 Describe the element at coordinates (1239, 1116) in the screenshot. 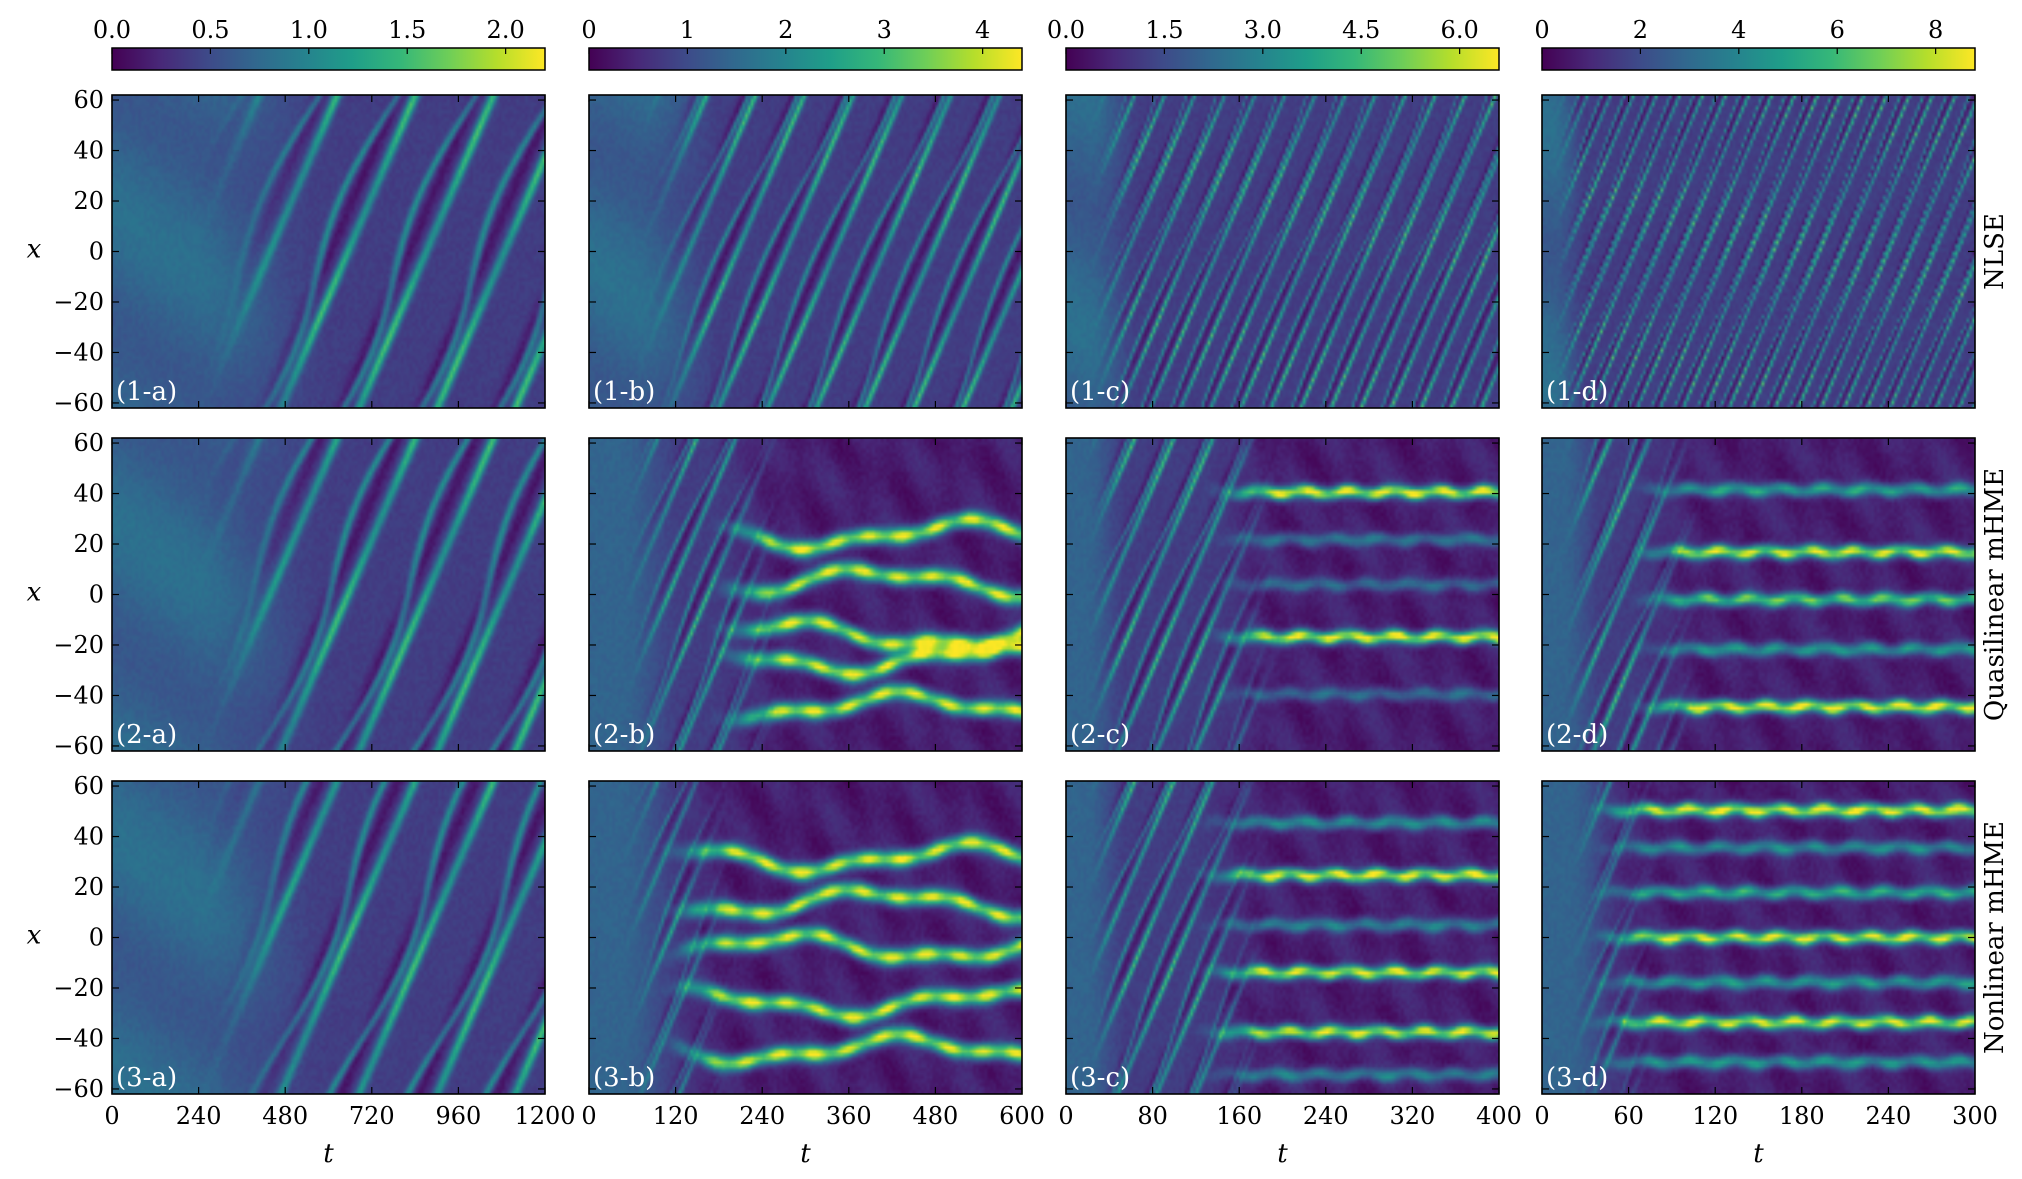

I see `x-tick-label: 160` at that location.